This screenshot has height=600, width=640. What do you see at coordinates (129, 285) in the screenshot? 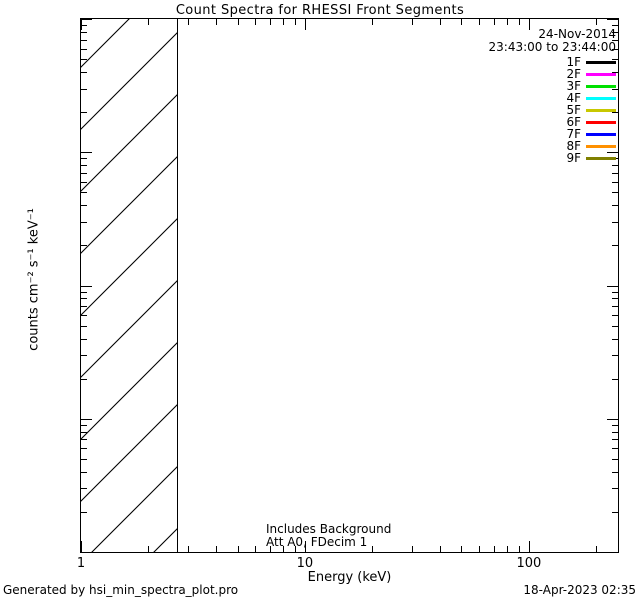
I see `hatched-energy-band` at bounding box center [129, 285].